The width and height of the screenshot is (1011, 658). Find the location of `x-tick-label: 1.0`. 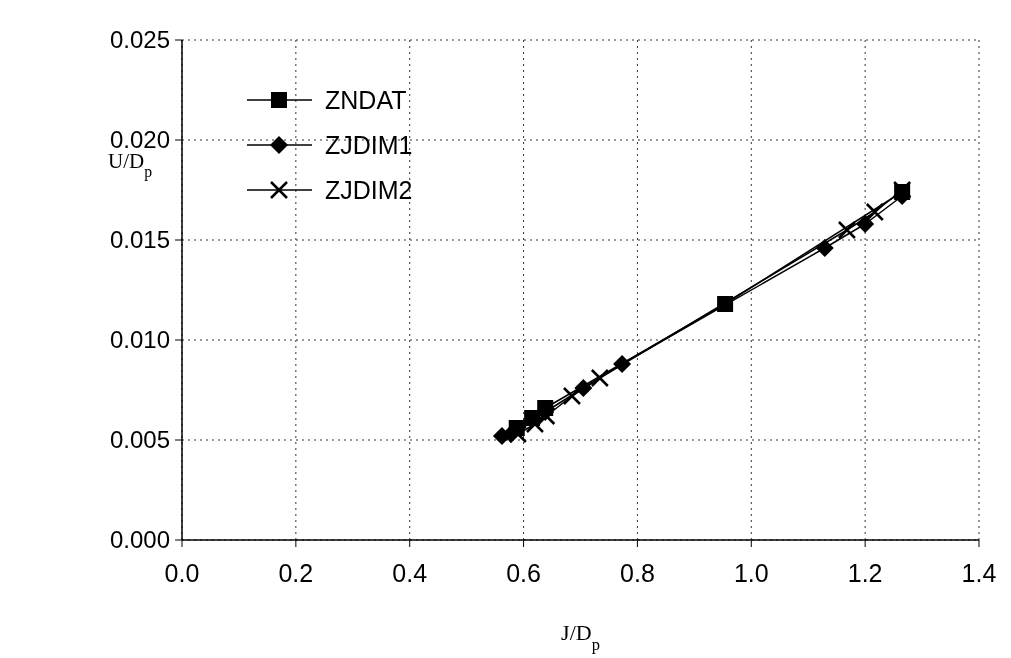

x-tick-label: 1.0 is located at coordinates (751, 573).